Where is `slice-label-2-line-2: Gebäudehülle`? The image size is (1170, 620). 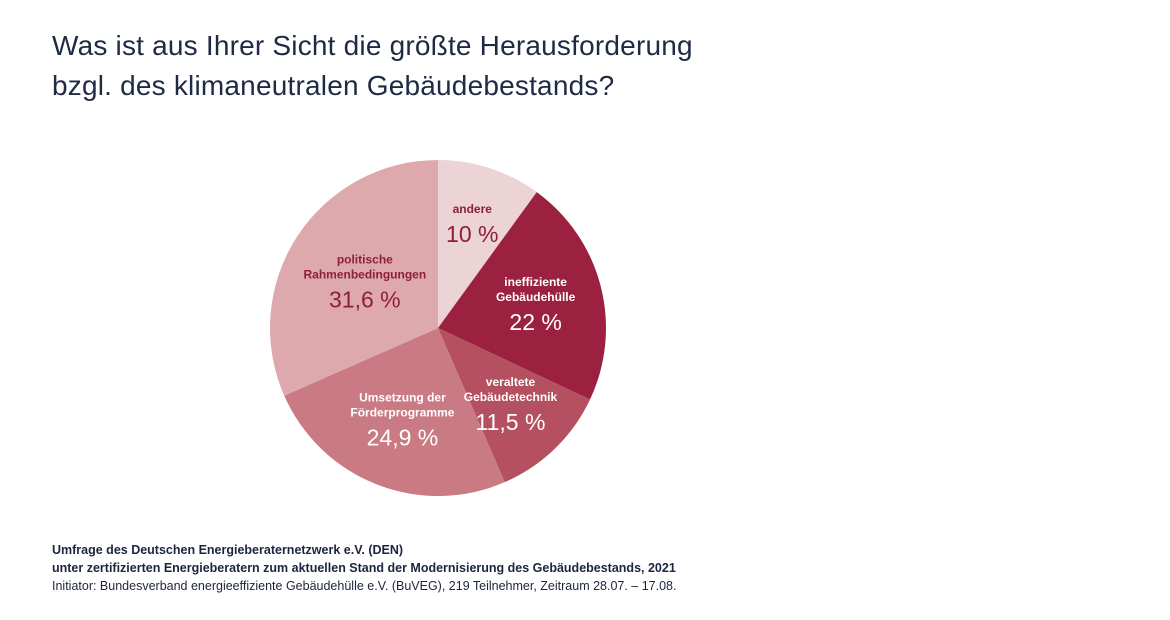 slice-label-2-line-2: Gebäudehülle is located at coordinates (536, 297).